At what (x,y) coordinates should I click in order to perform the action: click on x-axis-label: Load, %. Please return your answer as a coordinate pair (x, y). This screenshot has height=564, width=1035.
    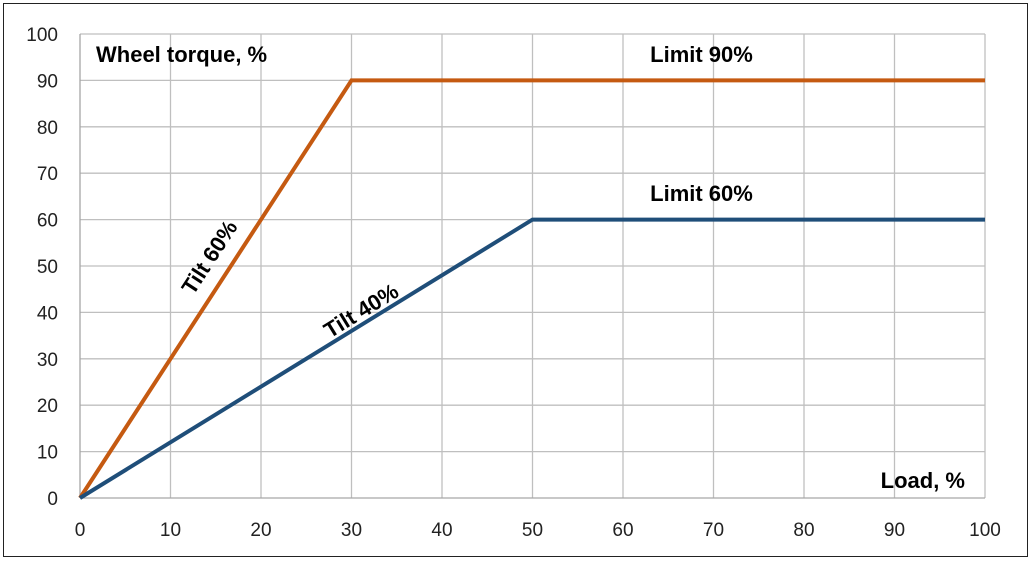
    Looking at the image, I should click on (923, 480).